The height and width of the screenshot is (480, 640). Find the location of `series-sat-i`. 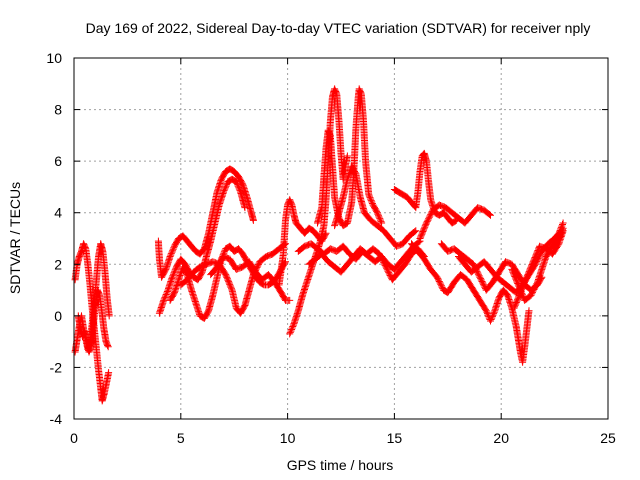

series-sat-i is located at coordinates (302, 242).